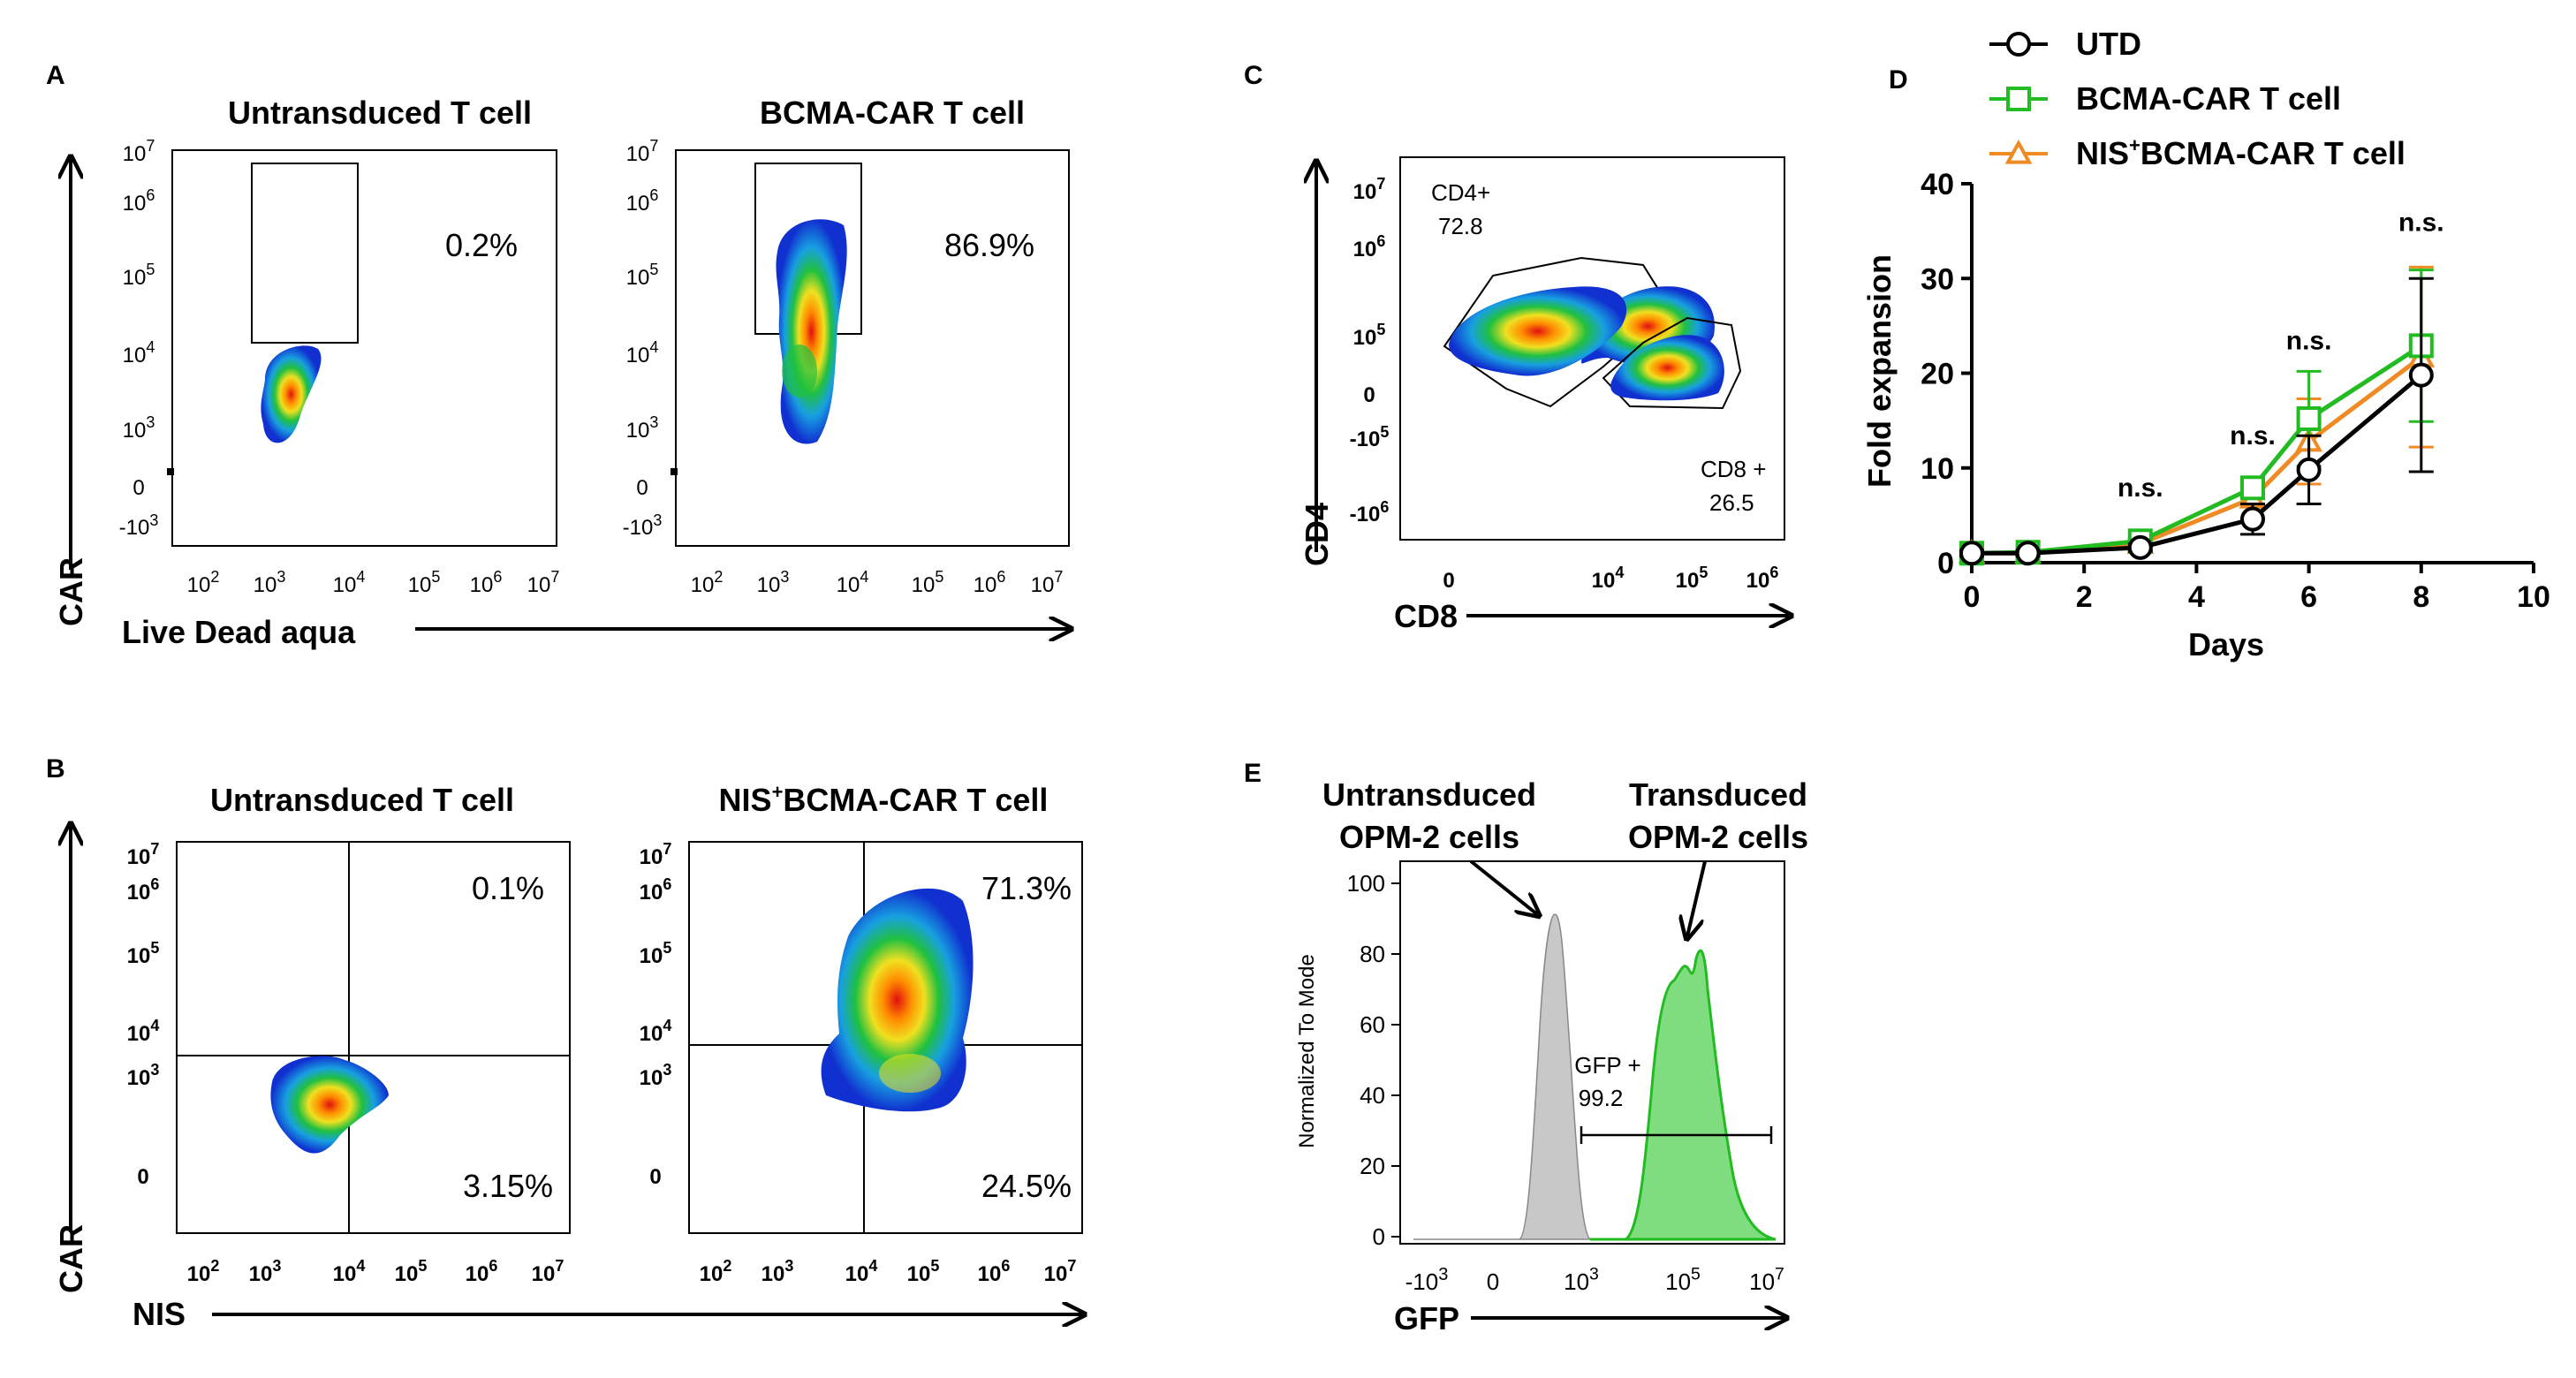  I want to click on panel-e-letter: E, so click(1253, 773).